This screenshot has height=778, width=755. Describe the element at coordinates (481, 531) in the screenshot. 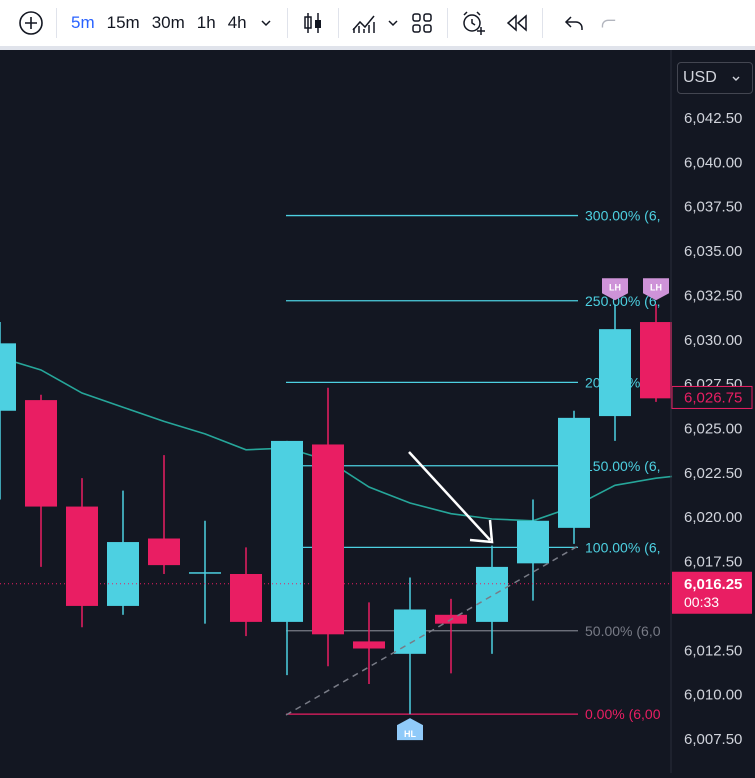

I see `annotation-arrow-head` at that location.